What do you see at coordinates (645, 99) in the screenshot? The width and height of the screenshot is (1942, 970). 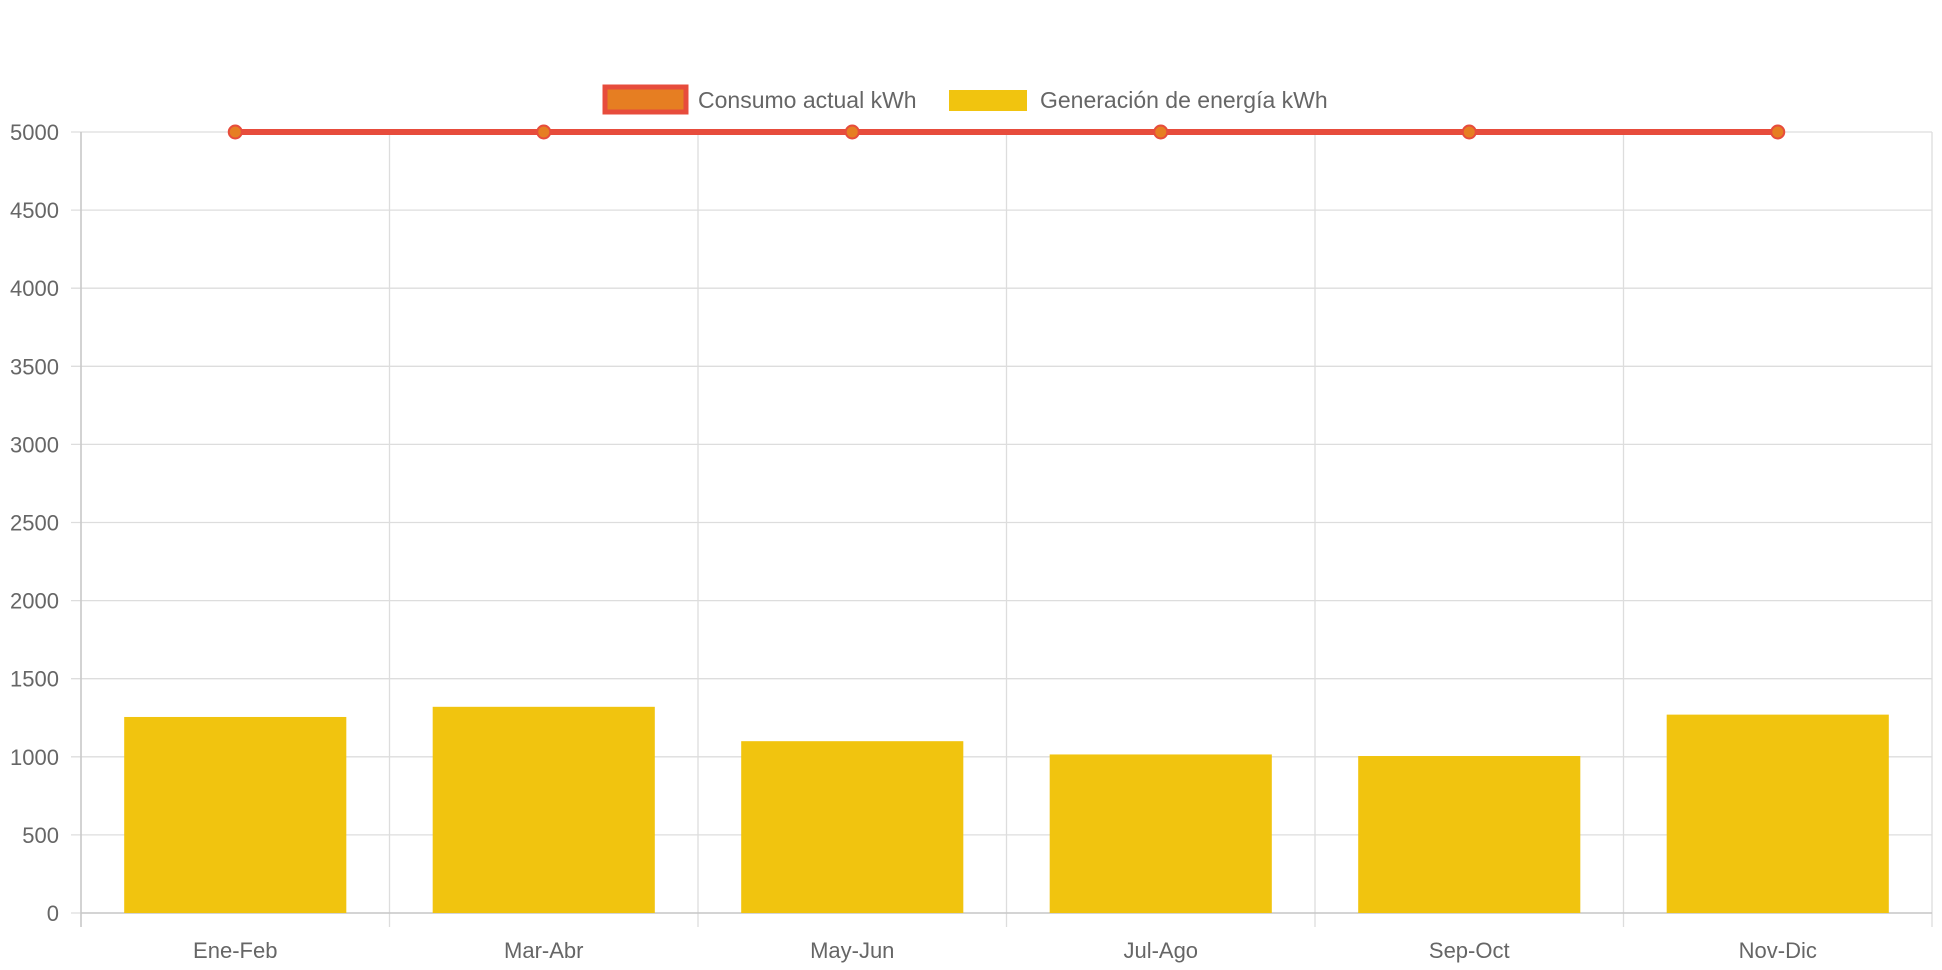 I see `legend-swatch-consumo` at bounding box center [645, 99].